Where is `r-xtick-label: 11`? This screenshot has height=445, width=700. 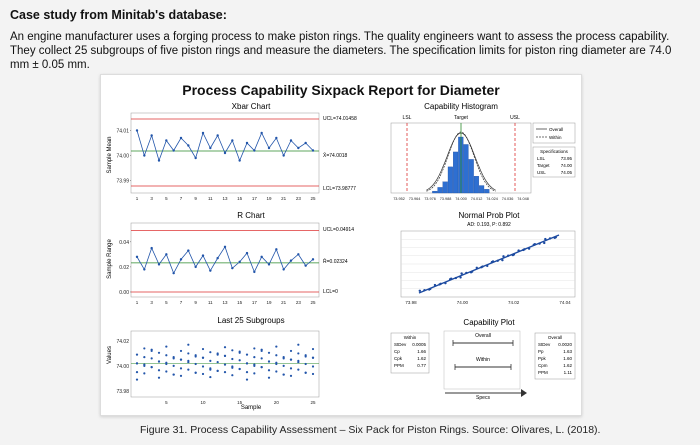 r-xtick-label: 11 is located at coordinates (210, 302).